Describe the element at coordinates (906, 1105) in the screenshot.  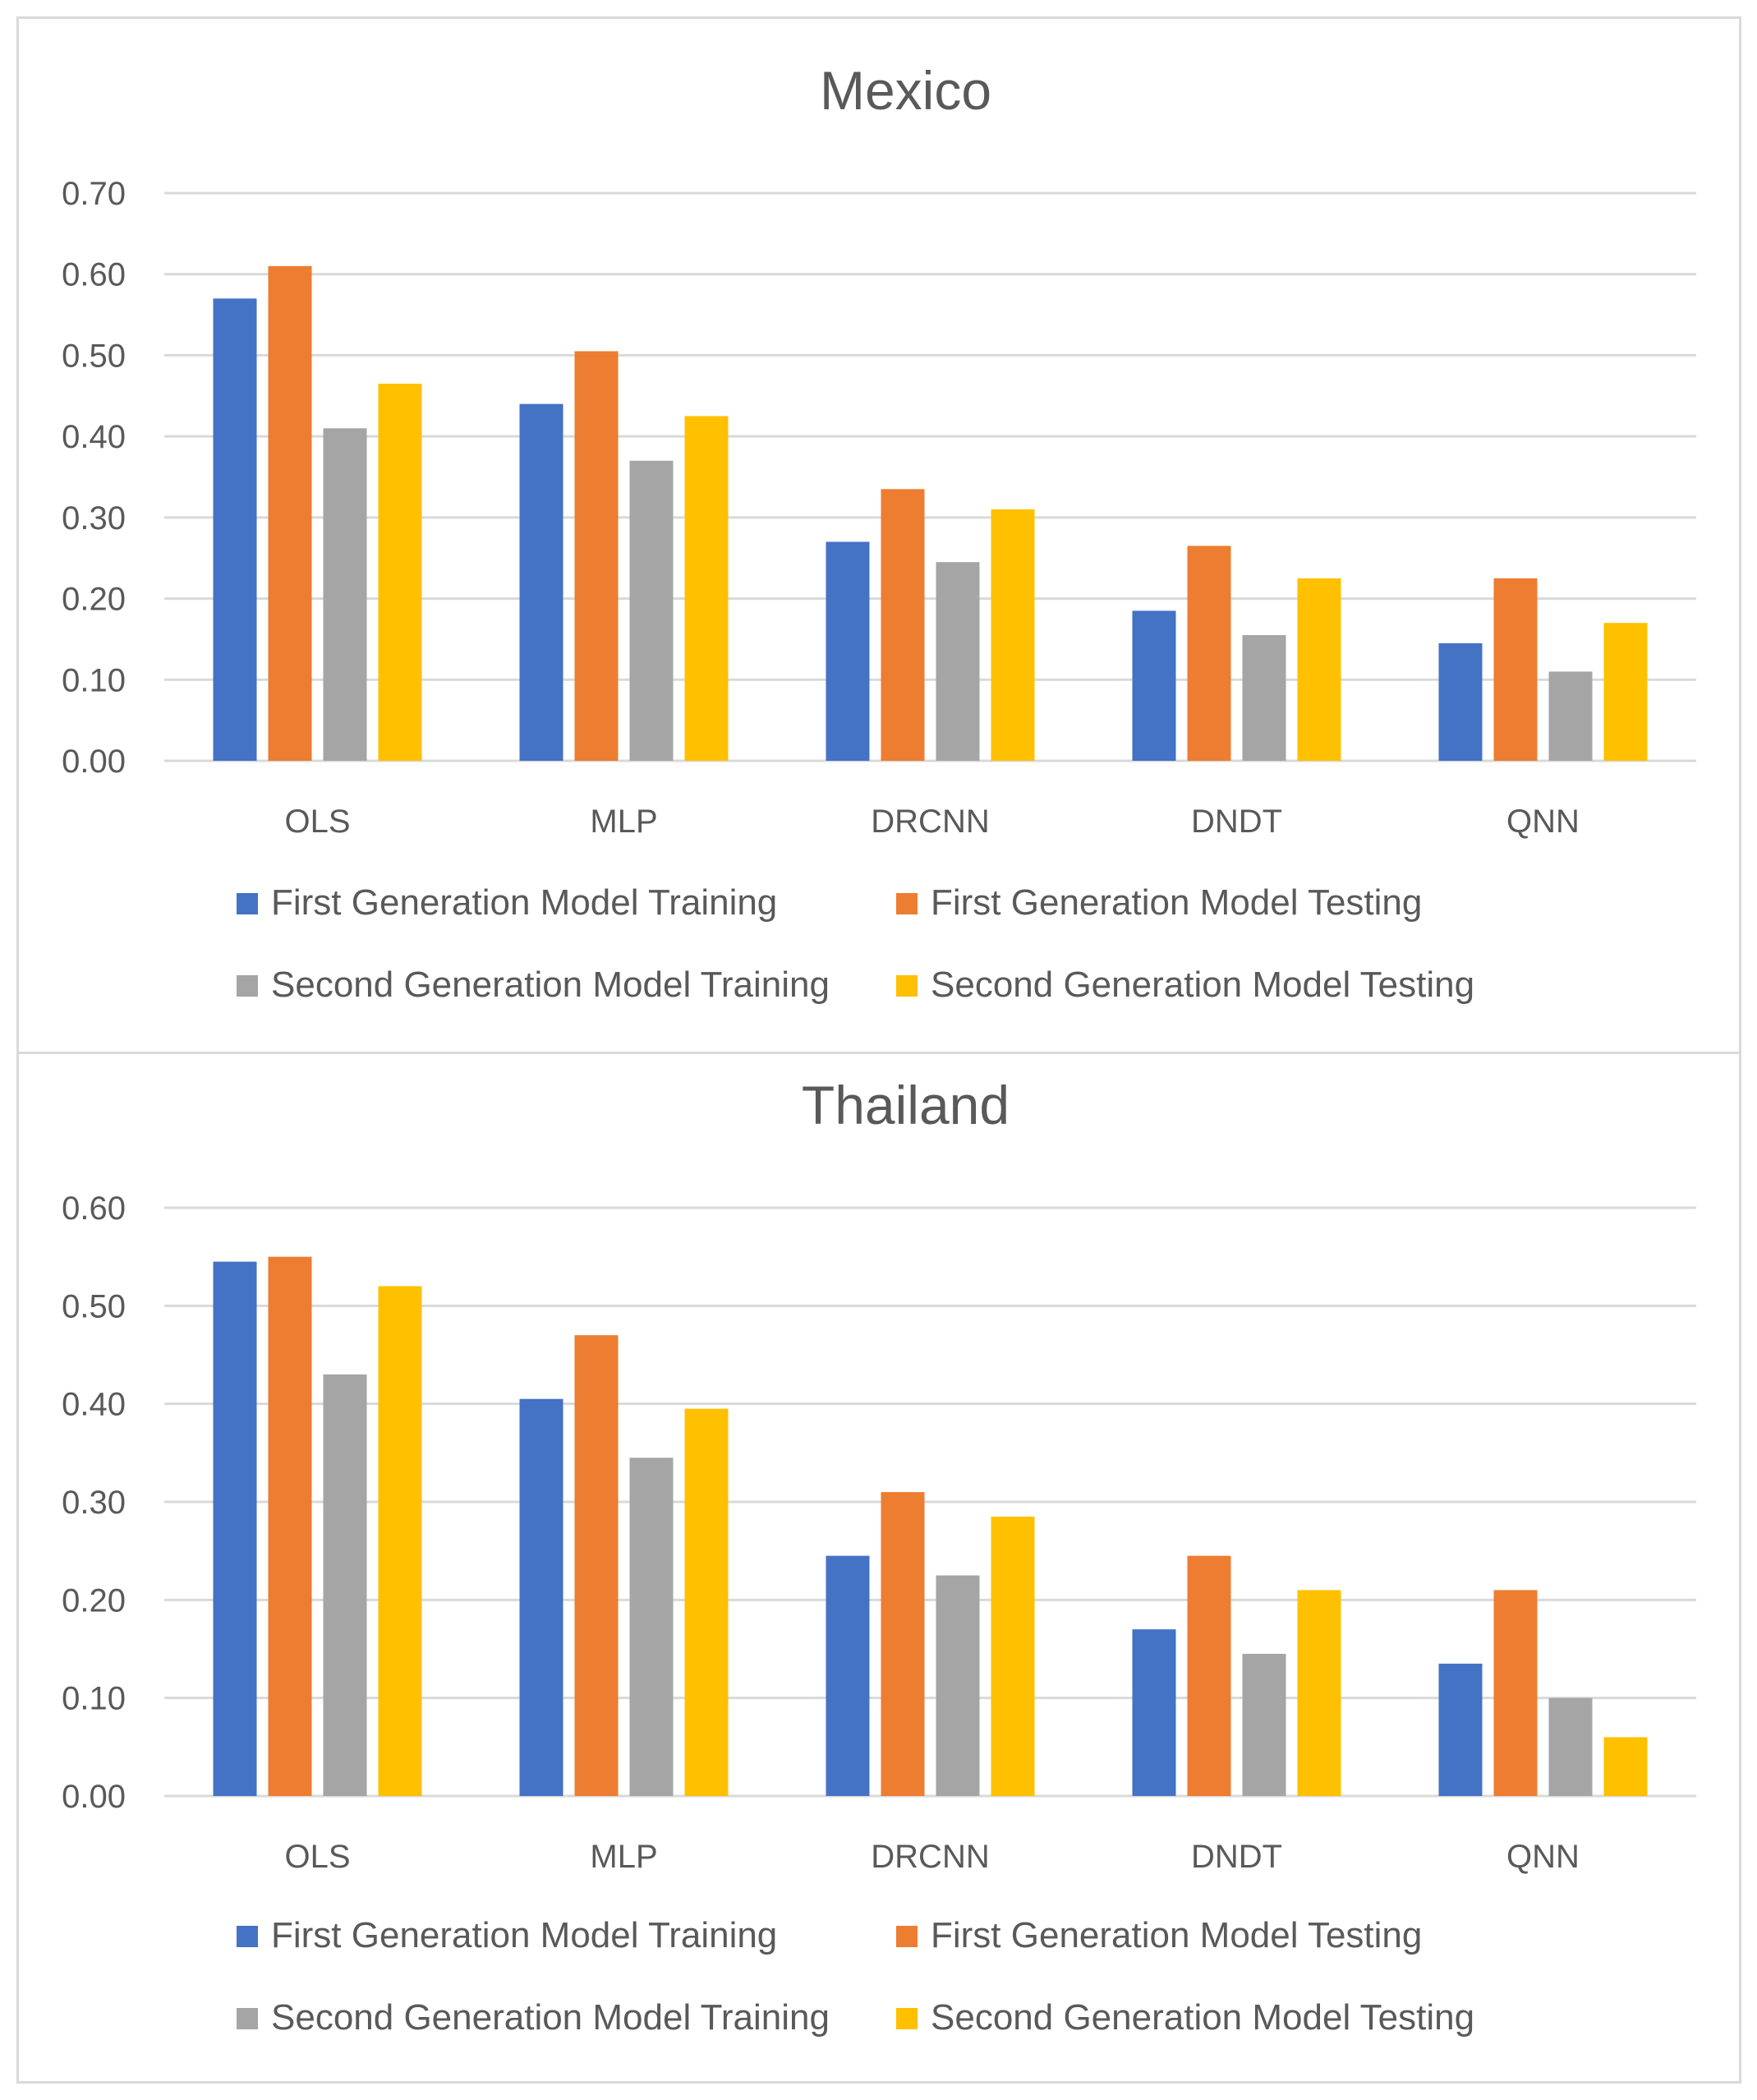
I see `chart-title: Thailand` at that location.